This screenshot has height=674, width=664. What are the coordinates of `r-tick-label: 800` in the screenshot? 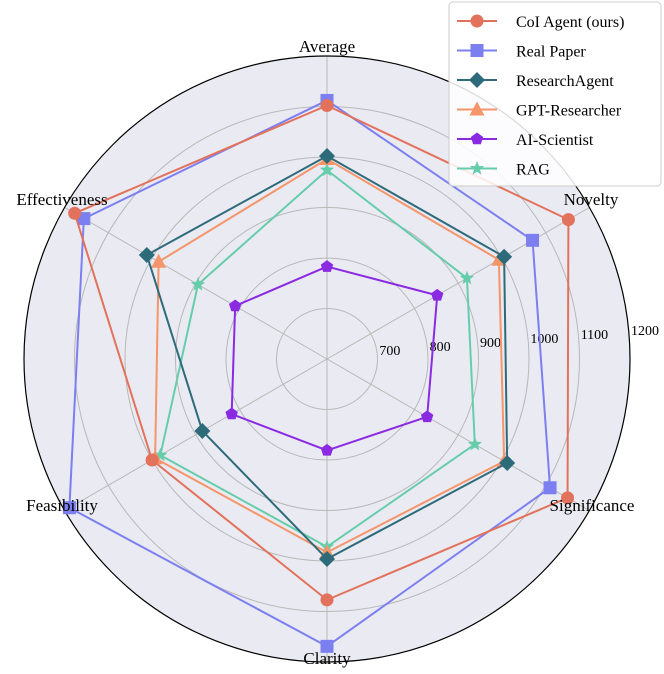 It's located at (440, 347).